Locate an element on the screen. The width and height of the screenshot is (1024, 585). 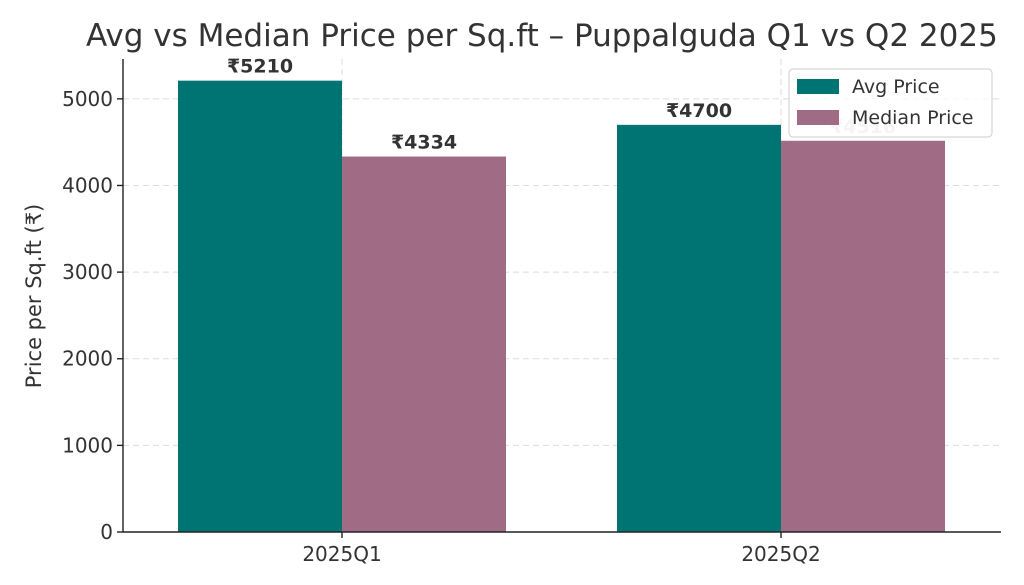
y-tick-label: 4000 is located at coordinates (87, 185).